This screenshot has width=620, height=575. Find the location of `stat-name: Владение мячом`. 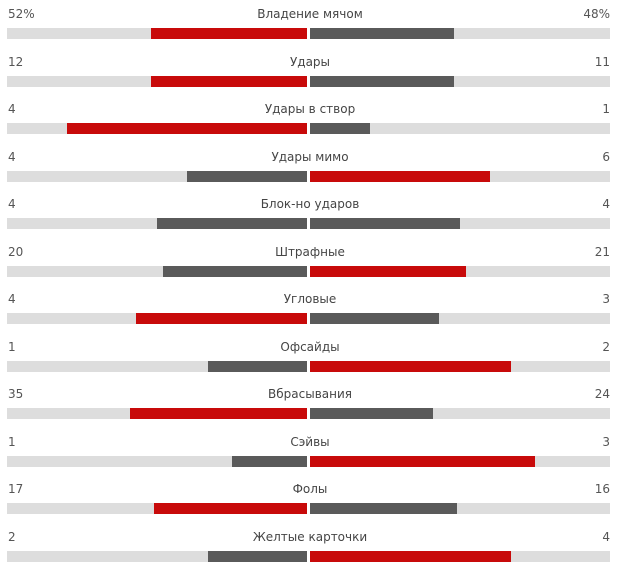

stat-name: Владение мячом is located at coordinates (310, 14).